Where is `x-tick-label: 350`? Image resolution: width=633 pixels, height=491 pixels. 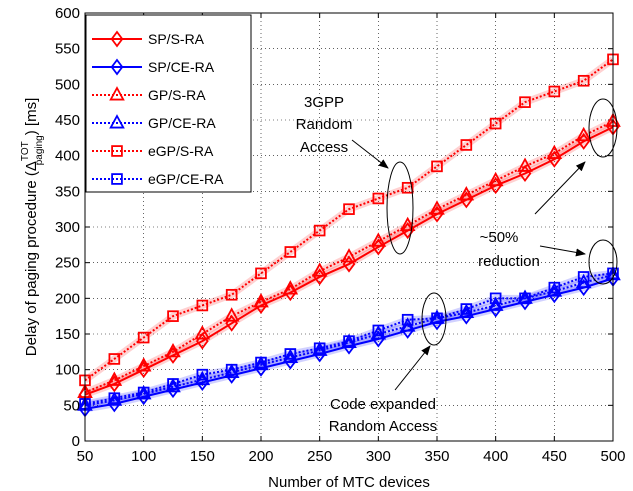 x-tick-label: 350 is located at coordinates (436, 456).